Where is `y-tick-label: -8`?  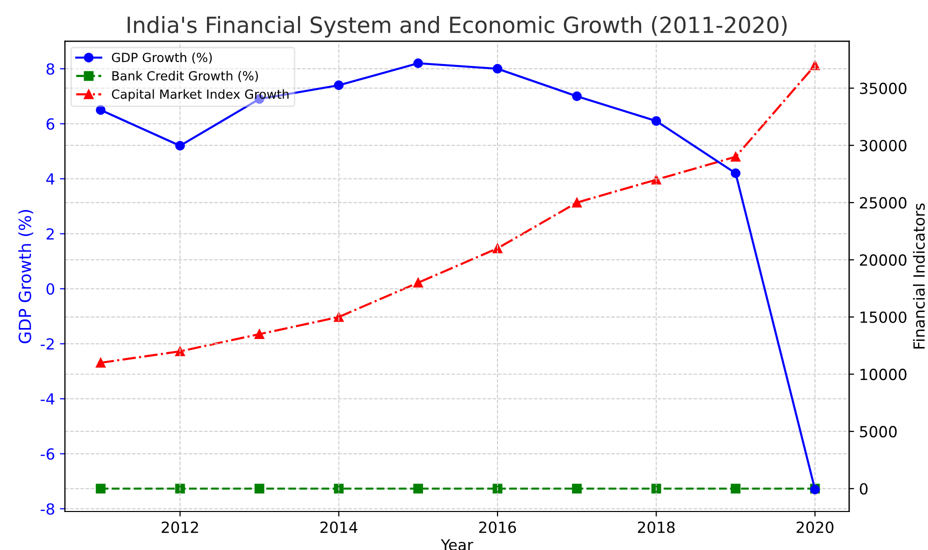 y-tick-label: -8 is located at coordinates (47, 509).